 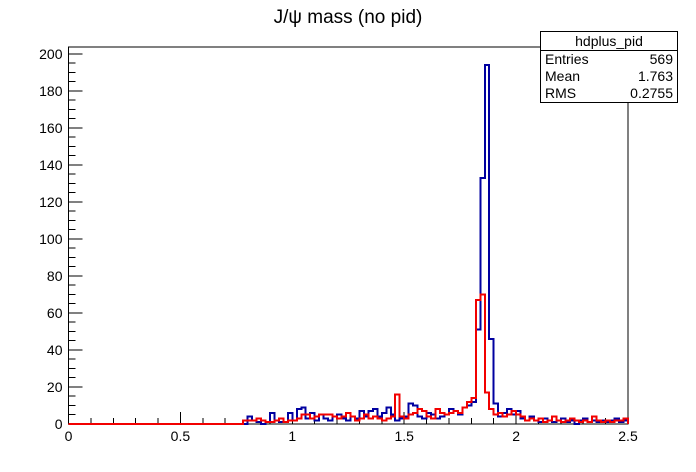 What do you see at coordinates (51, 91) in the screenshot?
I see `y-tick-label: 180` at bounding box center [51, 91].